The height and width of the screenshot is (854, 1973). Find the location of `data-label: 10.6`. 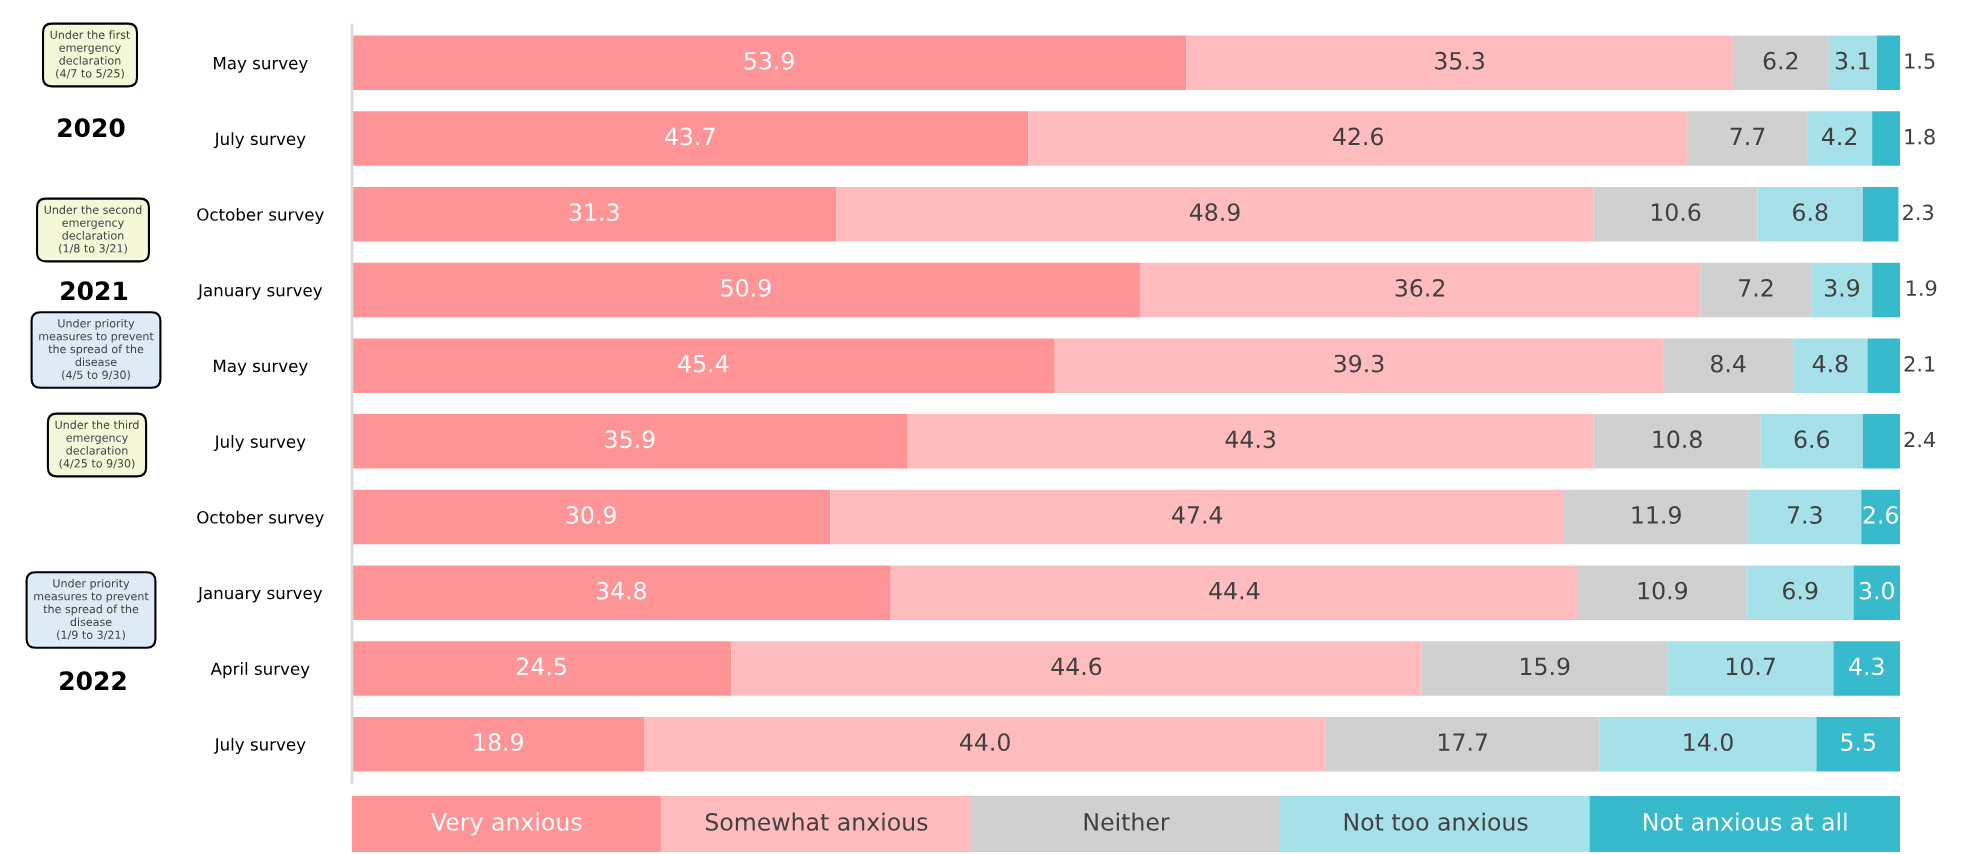

data-label: 10.6 is located at coordinates (1676, 212).